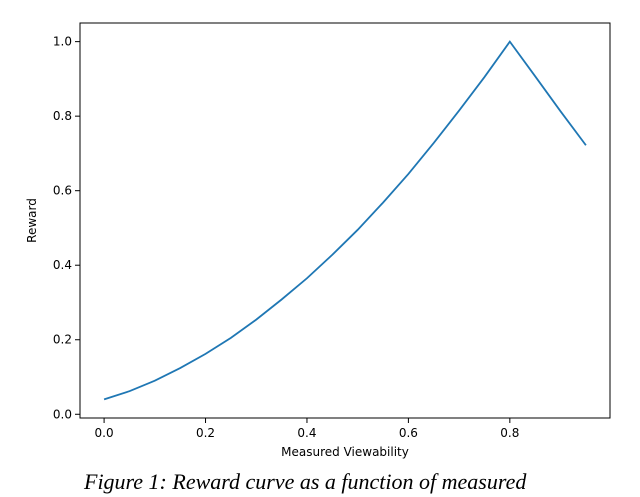 This screenshot has height=497, width=640. What do you see at coordinates (306, 433) in the screenshot?
I see `x-tick-label: 0.4` at bounding box center [306, 433].